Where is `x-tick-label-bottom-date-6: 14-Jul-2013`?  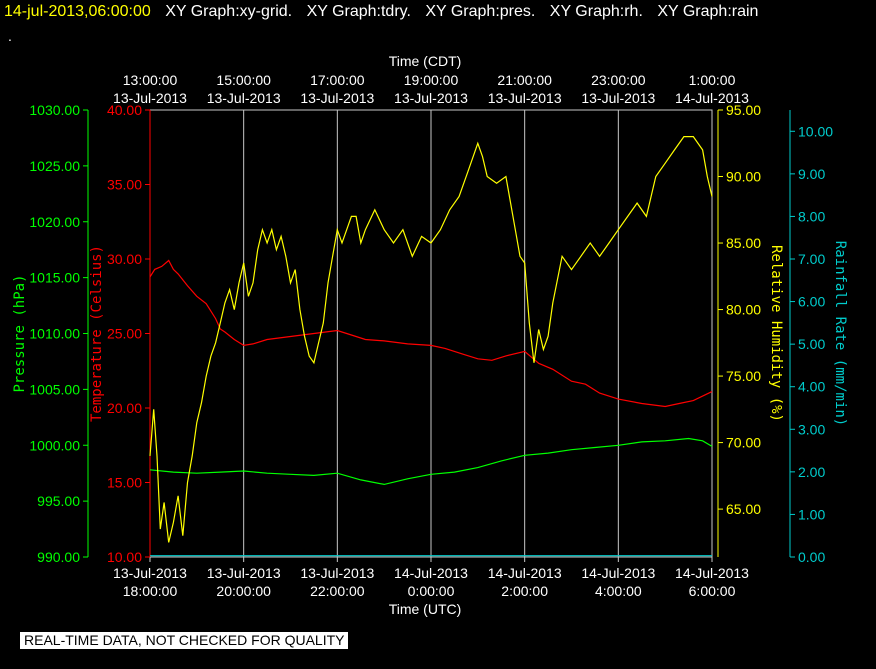
x-tick-label-bottom-date-6: 14-Jul-2013 is located at coordinates (712, 573).